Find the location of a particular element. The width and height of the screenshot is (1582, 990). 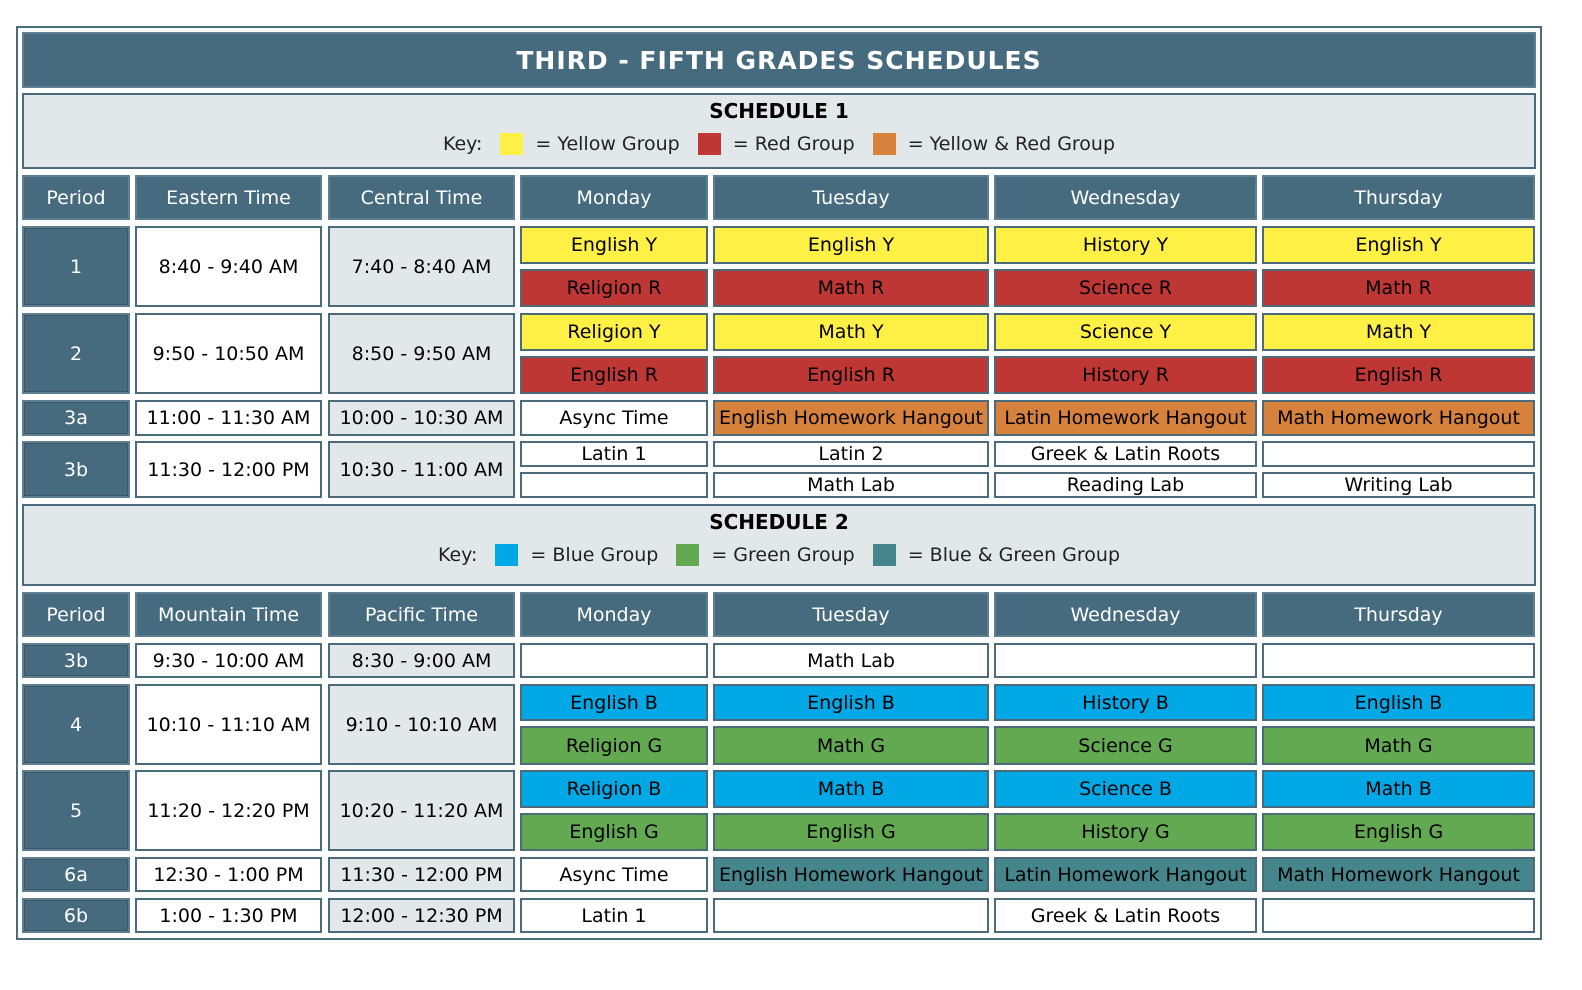

class-cell: Science G is located at coordinates (1125, 745).